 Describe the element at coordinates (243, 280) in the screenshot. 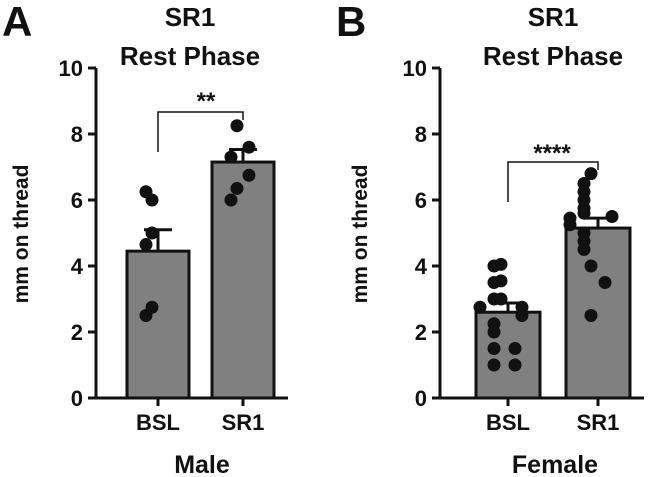

I see `panel-a-bar-sr1` at that location.